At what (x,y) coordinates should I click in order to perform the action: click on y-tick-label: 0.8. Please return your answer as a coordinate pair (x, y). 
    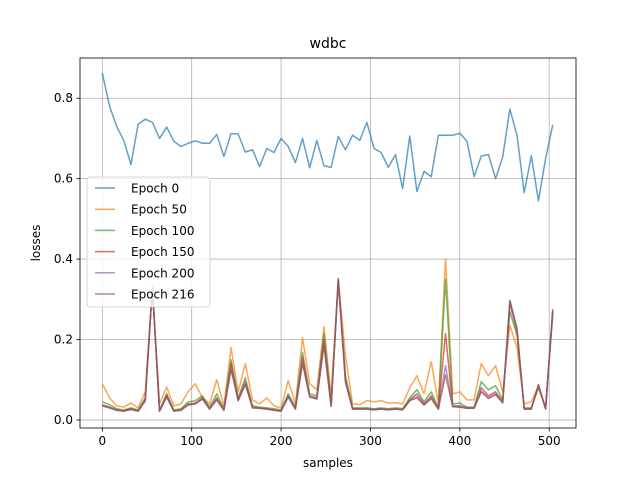
    Looking at the image, I should click on (63, 98).